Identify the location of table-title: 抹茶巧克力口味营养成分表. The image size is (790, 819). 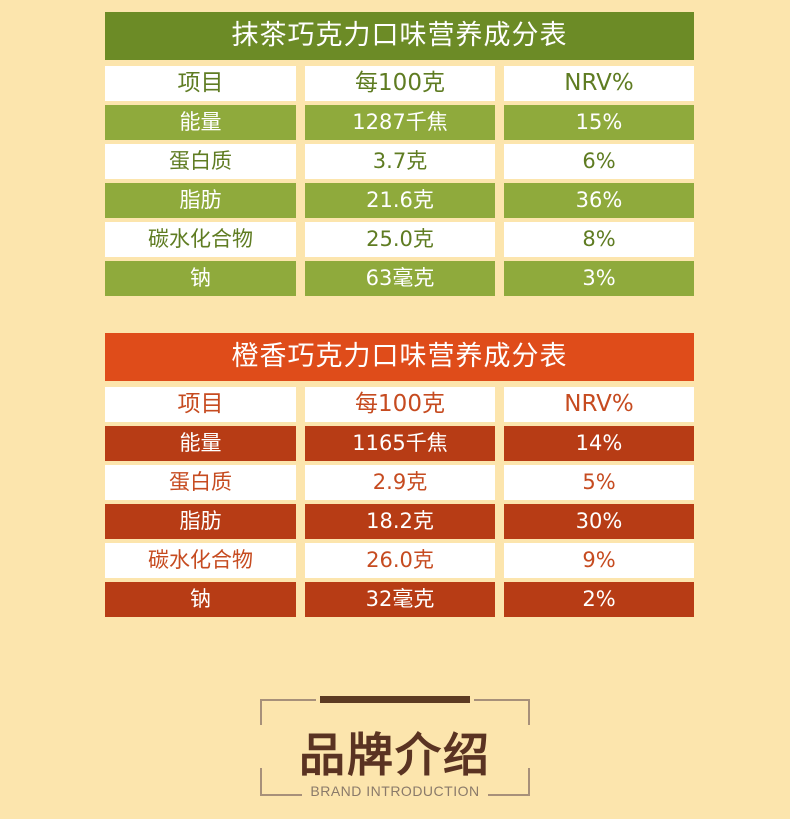
(399, 36).